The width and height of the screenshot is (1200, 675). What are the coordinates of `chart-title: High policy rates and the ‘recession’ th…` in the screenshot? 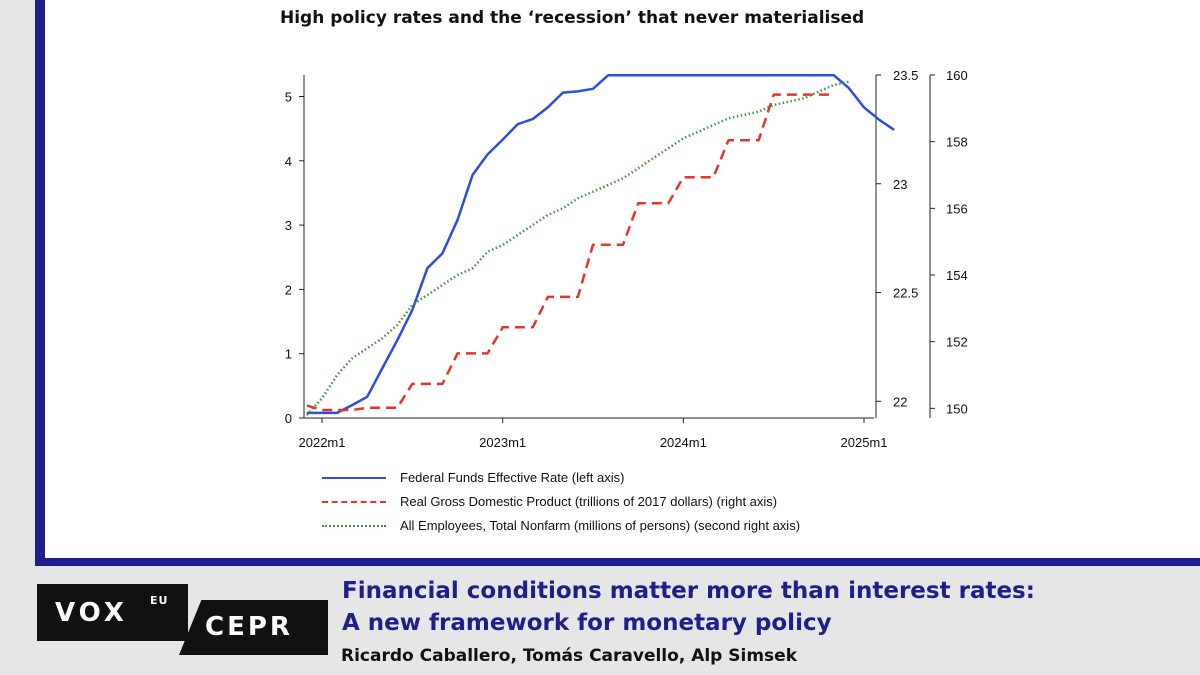 It's located at (572, 18).